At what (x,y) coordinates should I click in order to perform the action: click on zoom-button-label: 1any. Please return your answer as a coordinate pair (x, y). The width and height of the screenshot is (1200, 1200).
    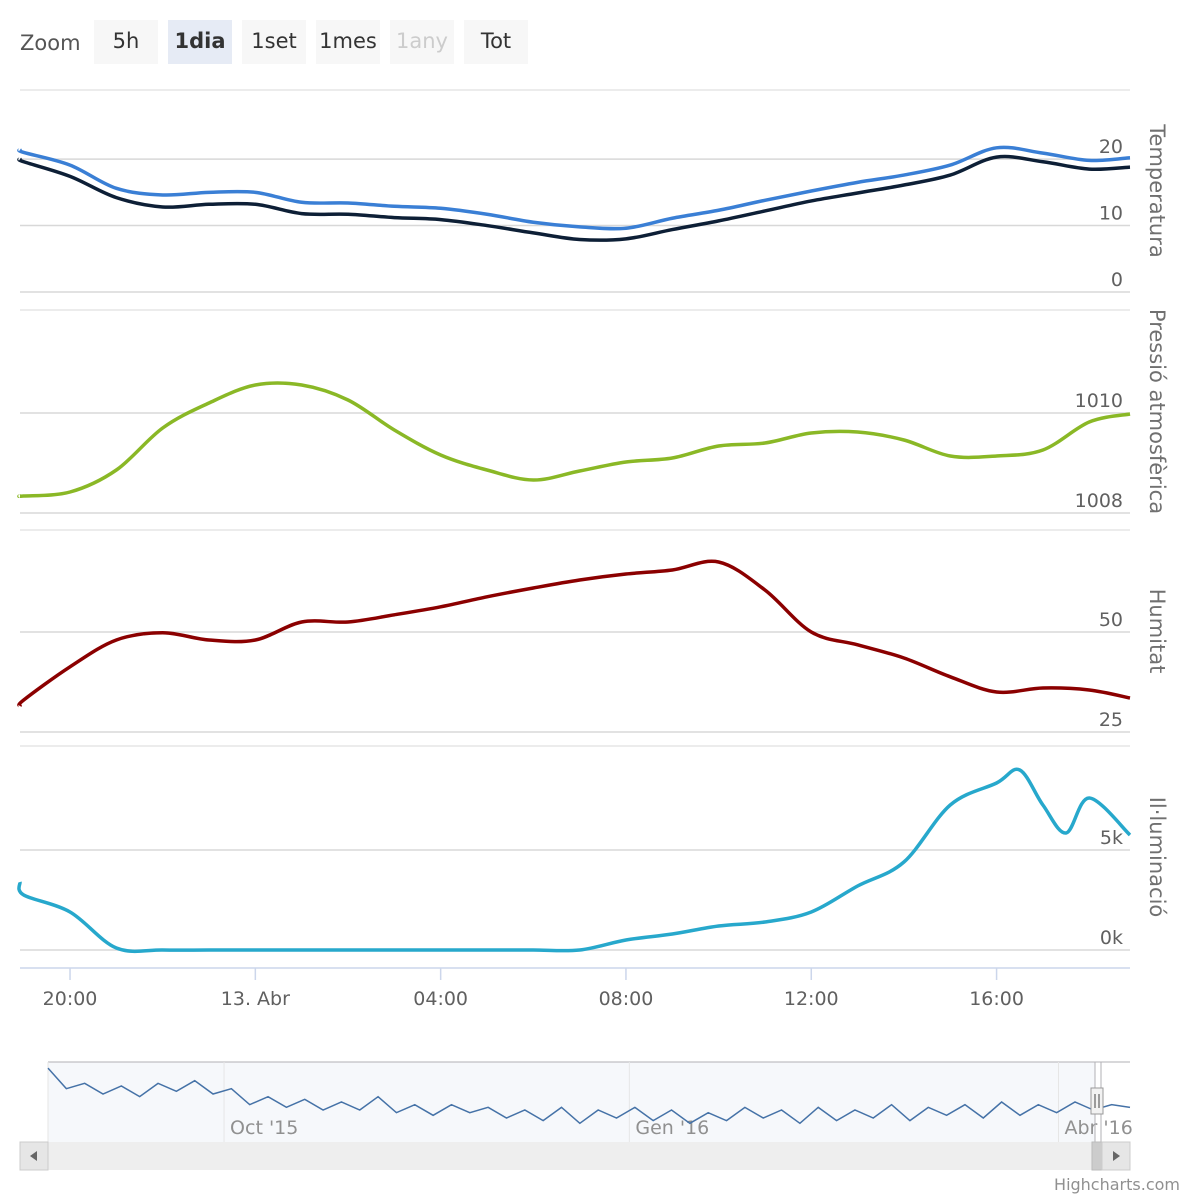
    Looking at the image, I should click on (422, 41).